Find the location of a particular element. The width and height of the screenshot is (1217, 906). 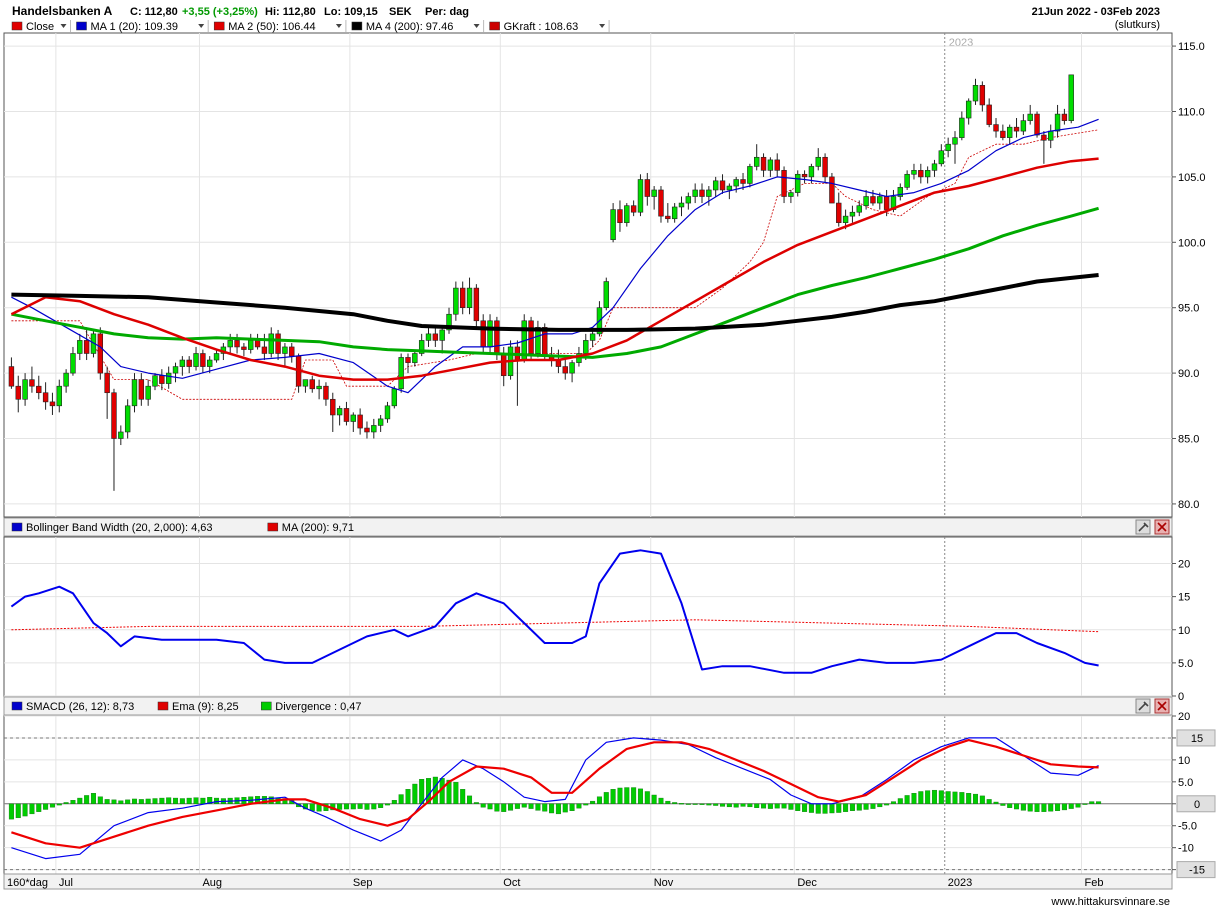

price-type: (slutkurs) is located at coordinates (1137, 25).